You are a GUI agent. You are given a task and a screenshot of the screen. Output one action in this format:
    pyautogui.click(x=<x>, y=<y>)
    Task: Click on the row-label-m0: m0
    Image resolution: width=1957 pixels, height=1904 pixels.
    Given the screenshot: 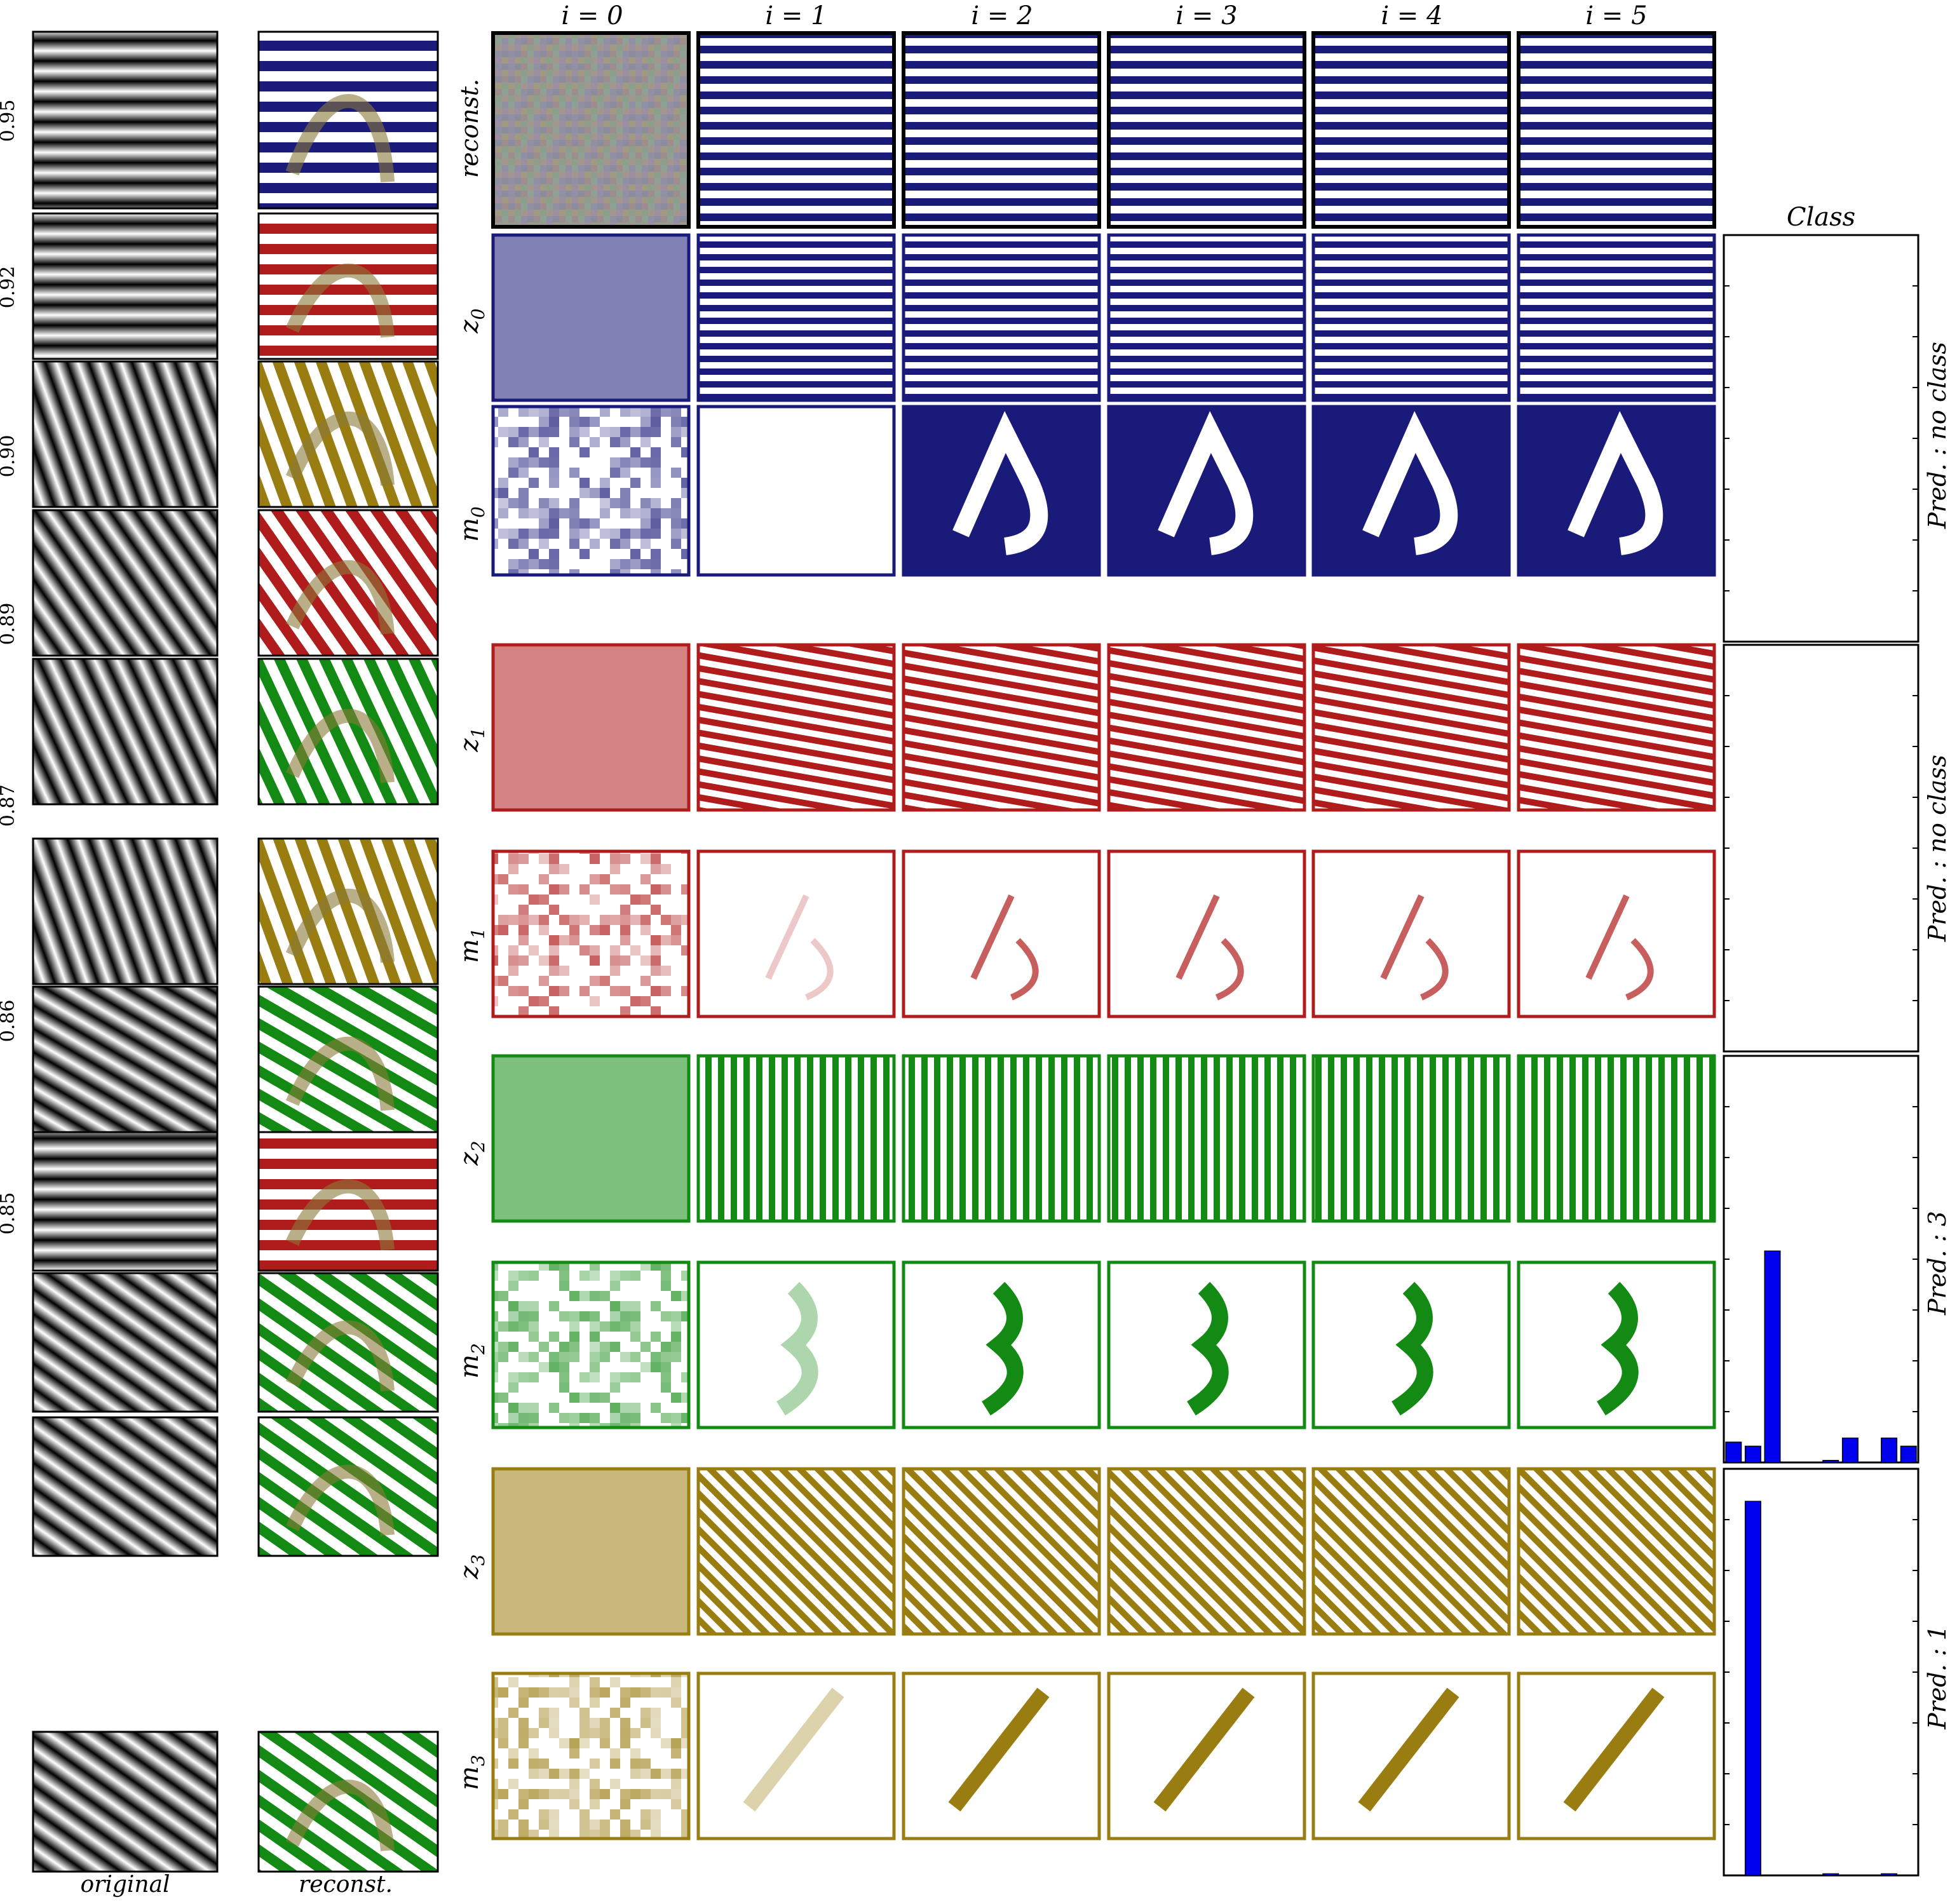 What is the action you would take?
    pyautogui.click(x=472, y=524)
    